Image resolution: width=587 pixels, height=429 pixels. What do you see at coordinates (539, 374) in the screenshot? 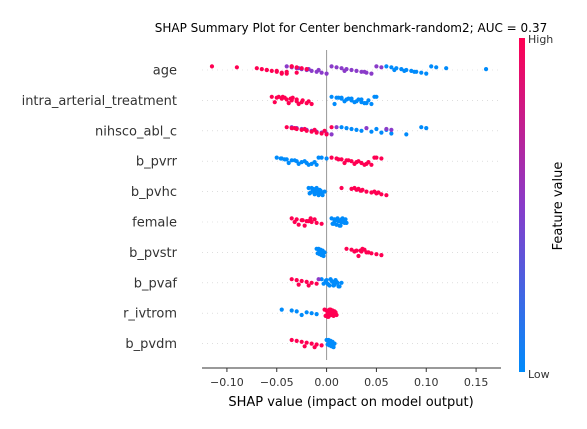
I see `colorbar-low-label: Low` at bounding box center [539, 374].